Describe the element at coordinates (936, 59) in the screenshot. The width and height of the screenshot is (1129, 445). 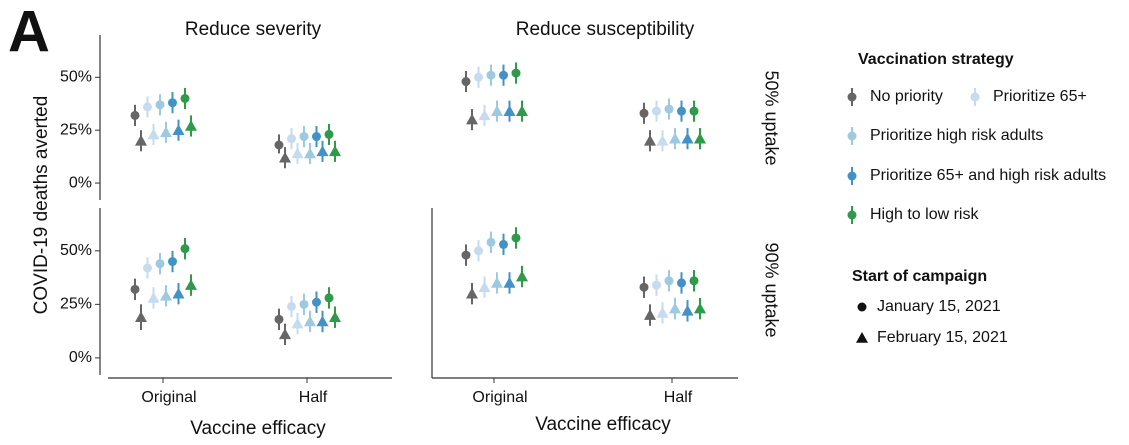
I see `legend-title: Vaccination strategy` at that location.